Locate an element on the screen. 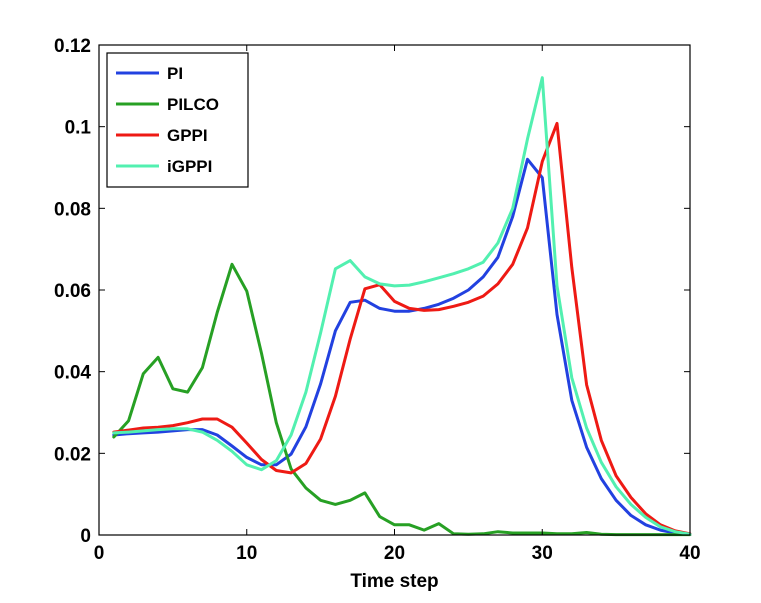 The height and width of the screenshot is (603, 761). y-tick-label: 0 is located at coordinates (85, 536).